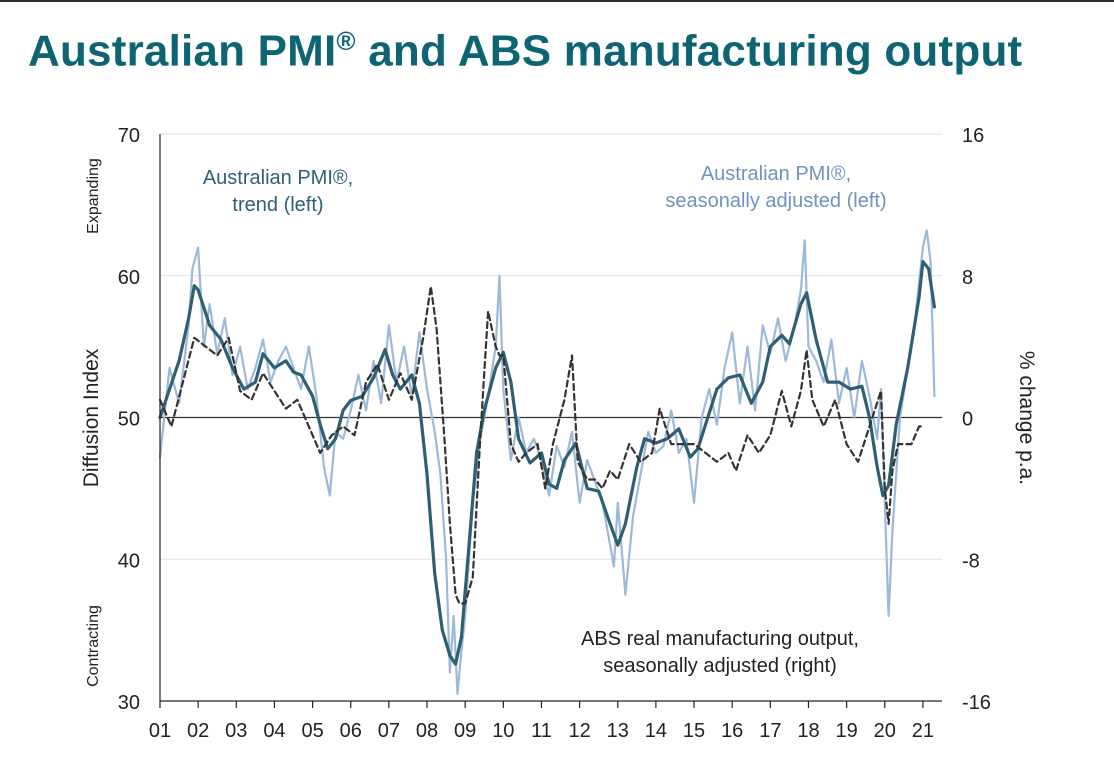 Image resolution: width=1114 pixels, height=784 pixels. Describe the element at coordinates (656, 731) in the screenshot. I see `x-tick-label: 14` at that location.